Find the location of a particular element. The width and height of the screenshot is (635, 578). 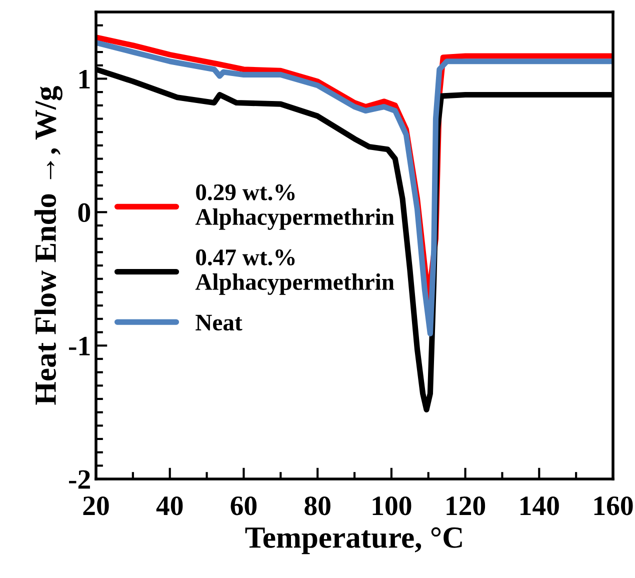

x-tick-label: 140 is located at coordinates (539, 506).